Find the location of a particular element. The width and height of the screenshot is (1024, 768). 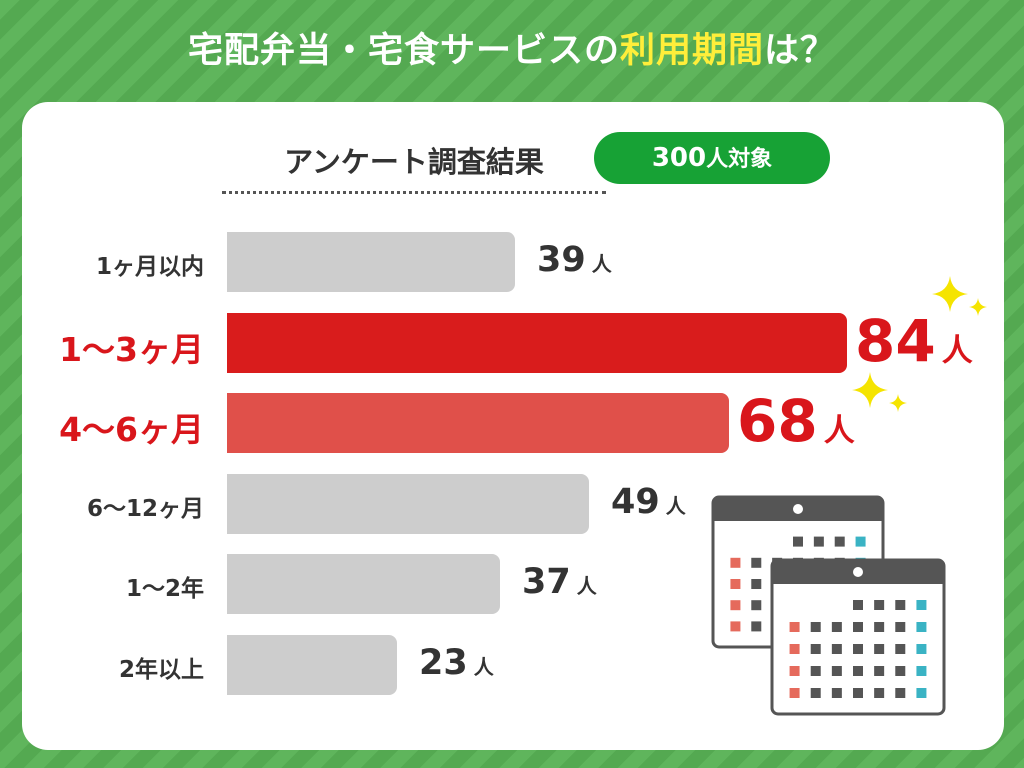

value-label: 23 人 is located at coordinates (456, 663).